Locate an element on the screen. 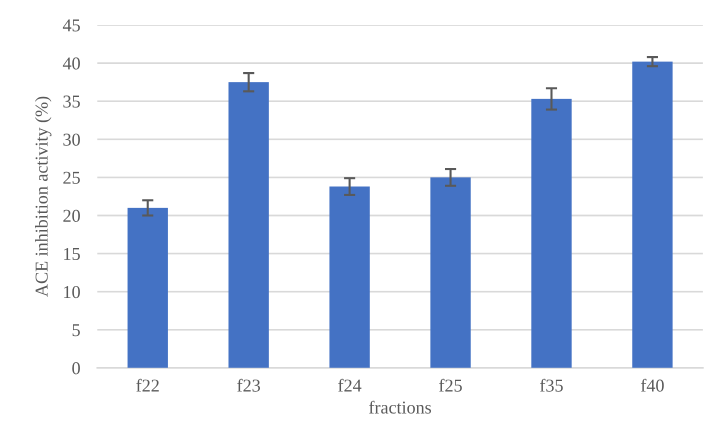  x-tick-label: f25 is located at coordinates (450, 385).